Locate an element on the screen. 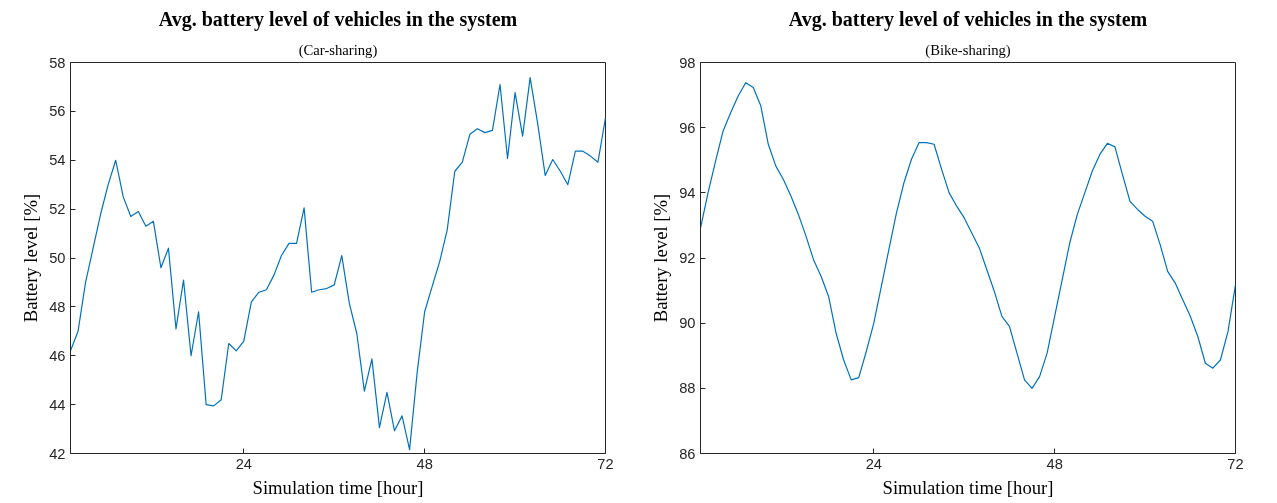 This screenshot has width=1277, height=503. y-tick-label: 42 is located at coordinates (57, 453).